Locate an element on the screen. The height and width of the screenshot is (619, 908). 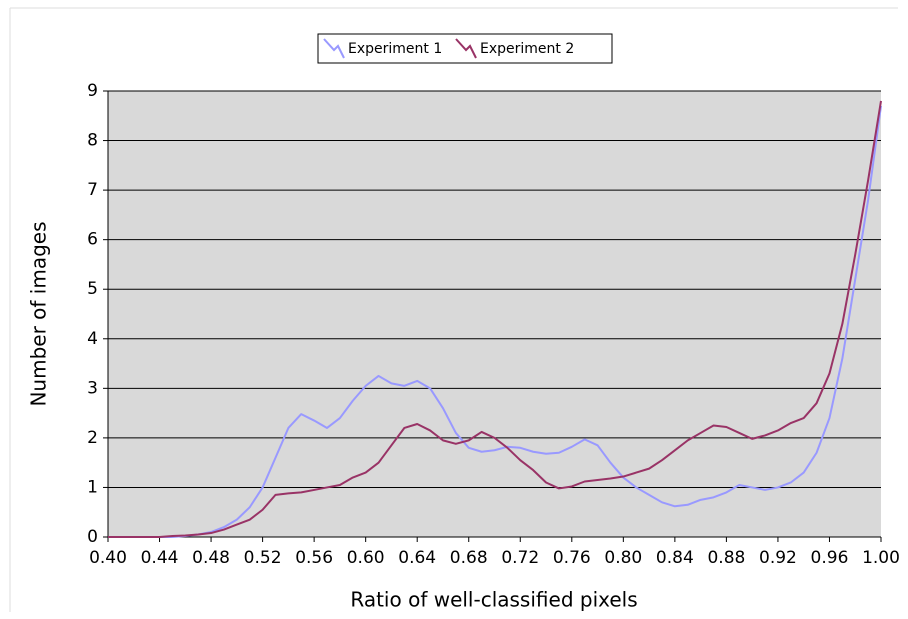
y-tick-label: 0 is located at coordinates (92, 537).